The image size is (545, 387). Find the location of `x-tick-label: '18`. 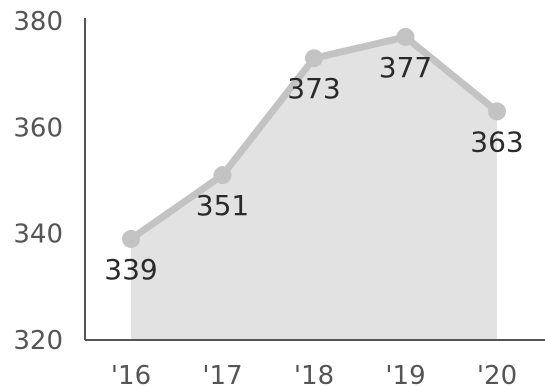

x-tick-label: '18 is located at coordinates (314, 374).